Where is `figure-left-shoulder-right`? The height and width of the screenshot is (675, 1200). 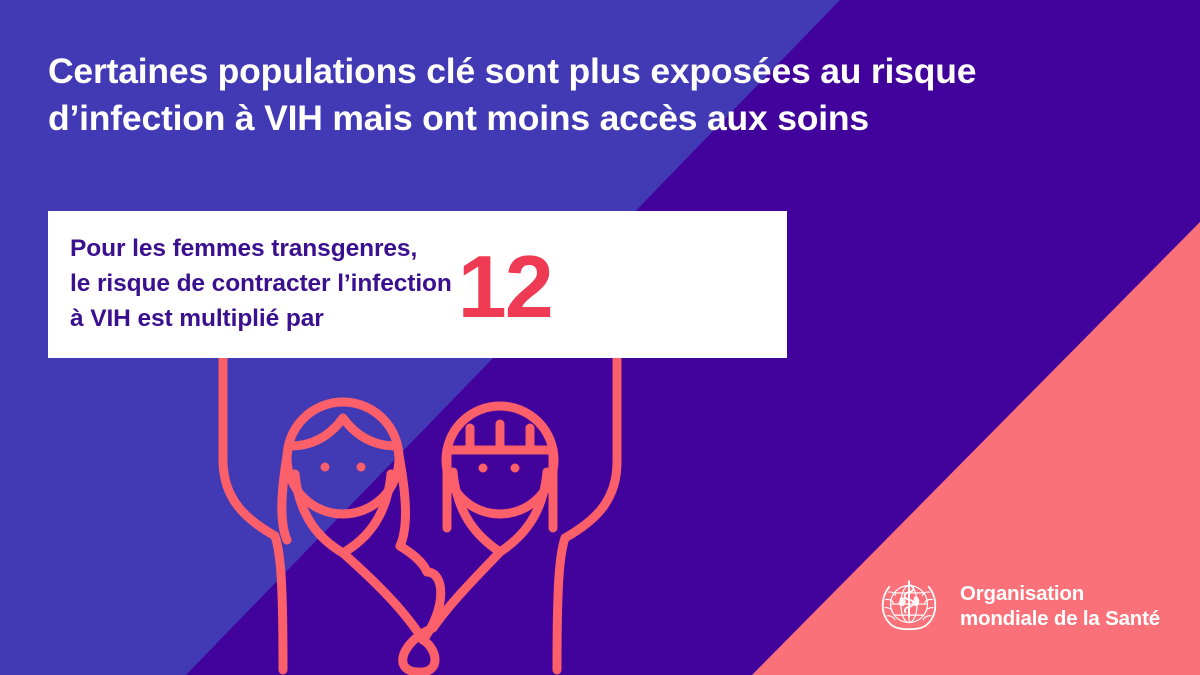
figure-left-shoulder-right is located at coordinates (413, 559).